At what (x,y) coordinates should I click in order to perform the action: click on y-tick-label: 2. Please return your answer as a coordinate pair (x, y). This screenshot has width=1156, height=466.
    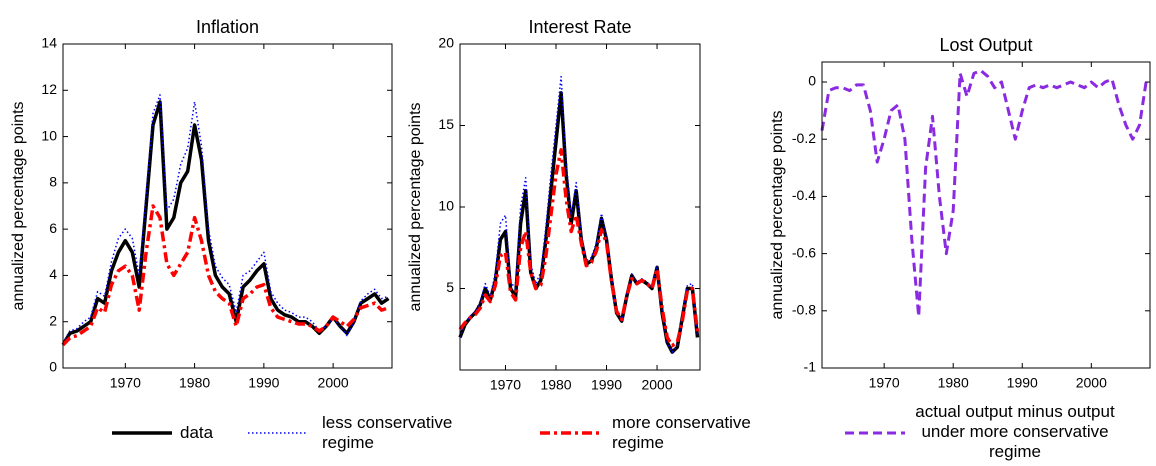
    Looking at the image, I should click on (53, 320).